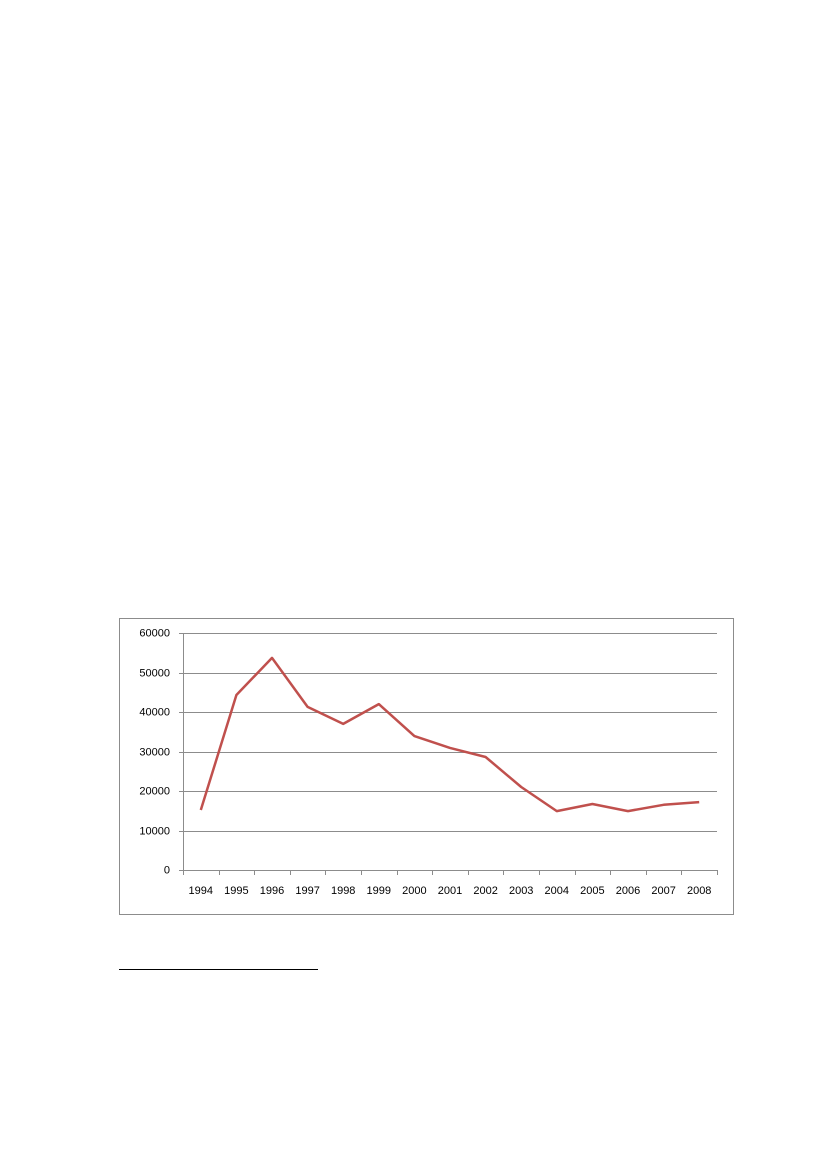 The height and width of the screenshot is (1169, 827). Describe the element at coordinates (557, 891) in the screenshot. I see `x-tick-label: 2004` at that location.